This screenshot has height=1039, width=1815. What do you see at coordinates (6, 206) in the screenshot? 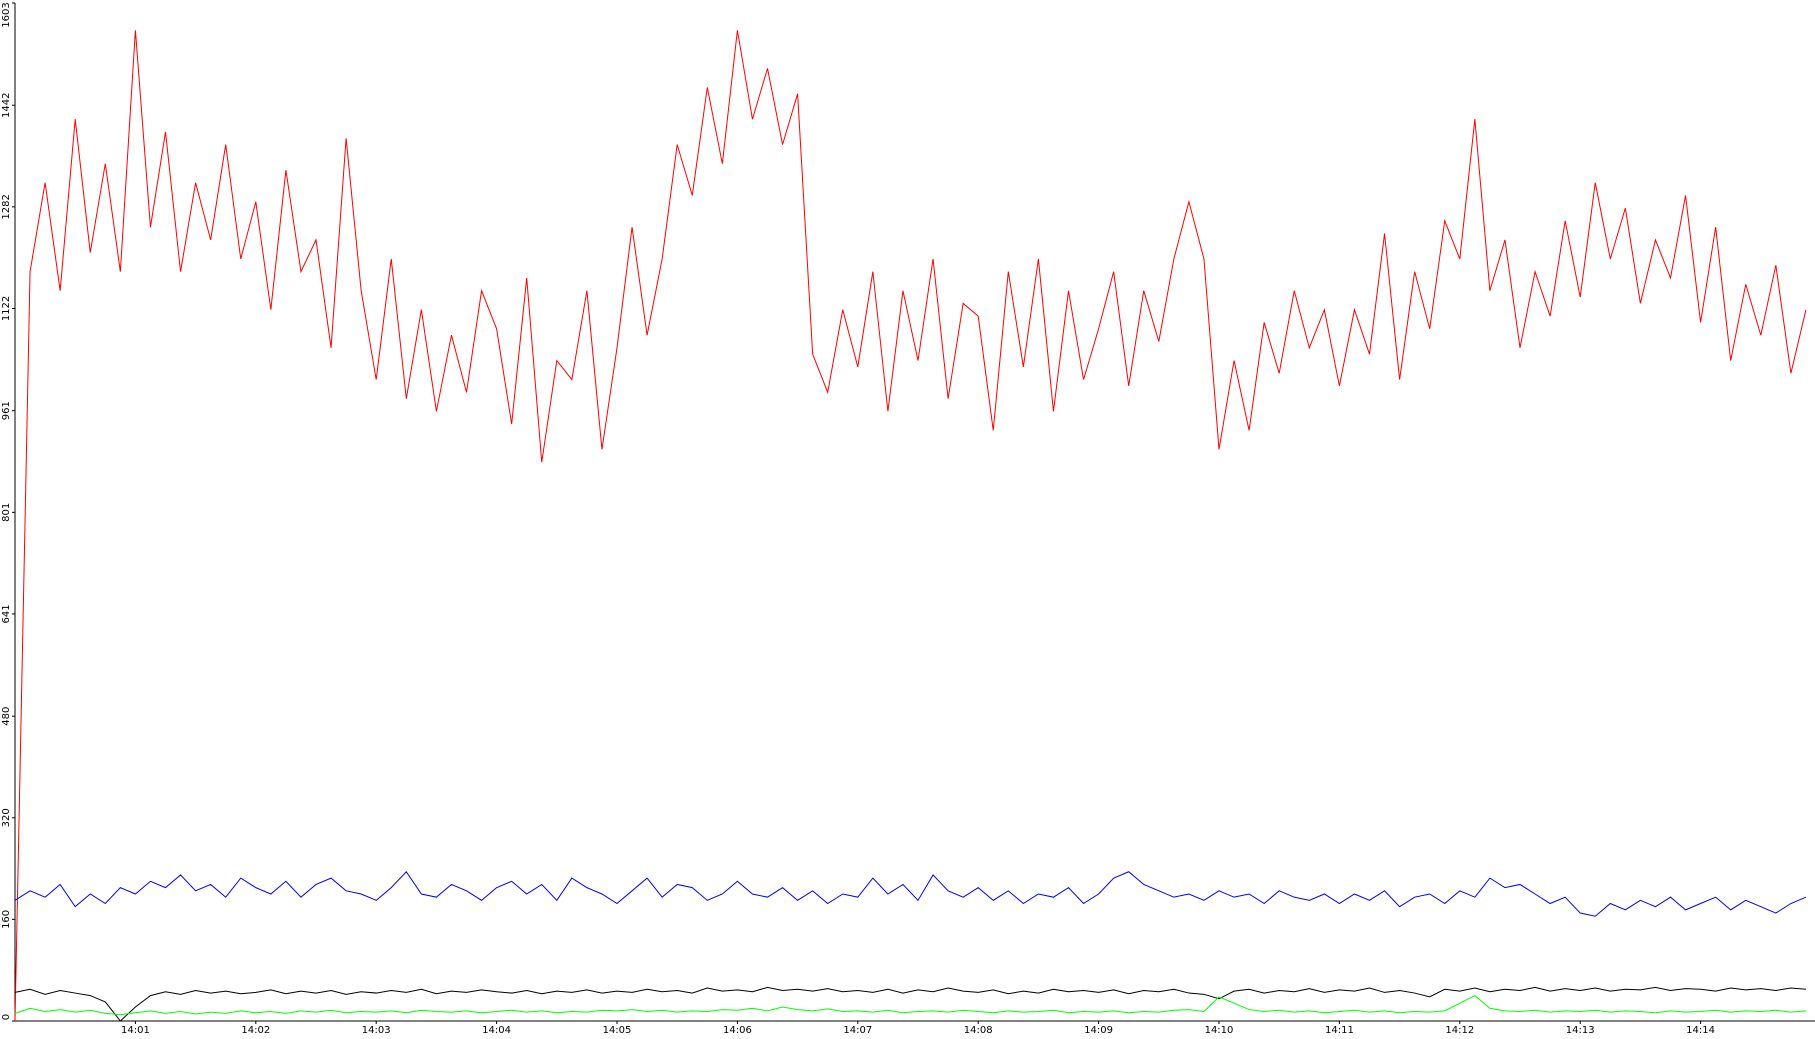
I see `y-tick-label: 1282` at bounding box center [6, 206].